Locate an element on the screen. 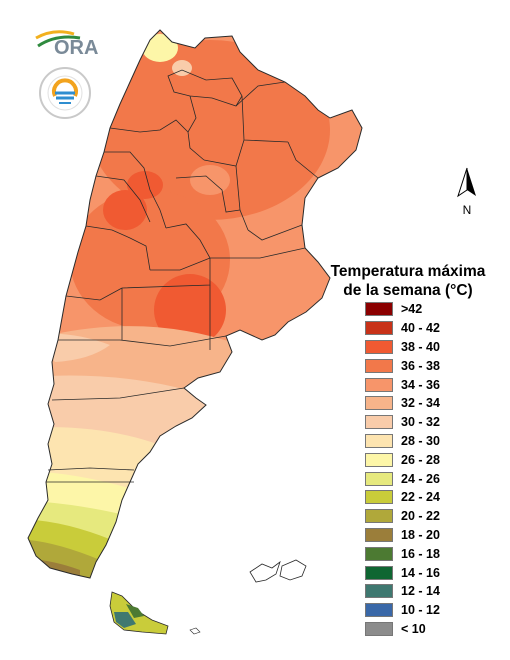 This screenshot has height=660, width=510. legend-item: 18 - 20 is located at coordinates (402, 535).